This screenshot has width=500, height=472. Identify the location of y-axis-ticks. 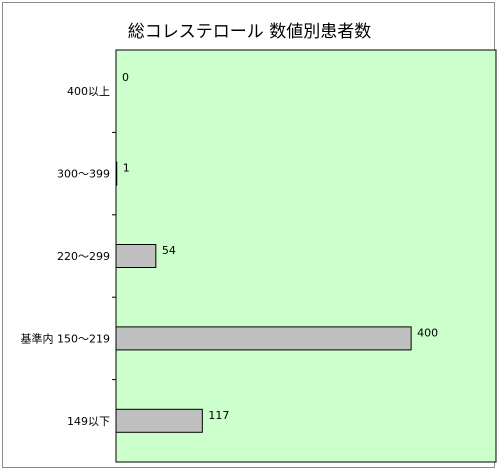
(114, 256).